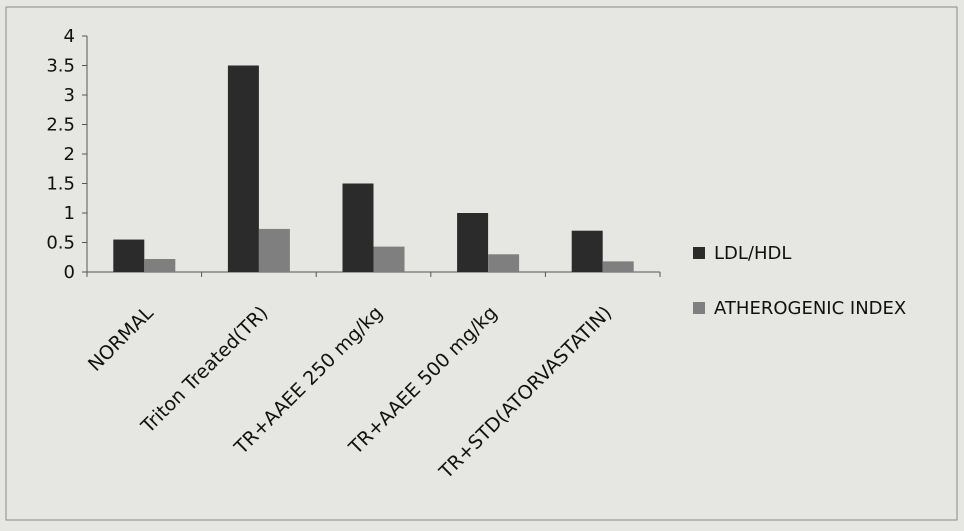 Image resolution: width=964 pixels, height=531 pixels. I want to click on y-tick-label: 4, so click(69, 36).